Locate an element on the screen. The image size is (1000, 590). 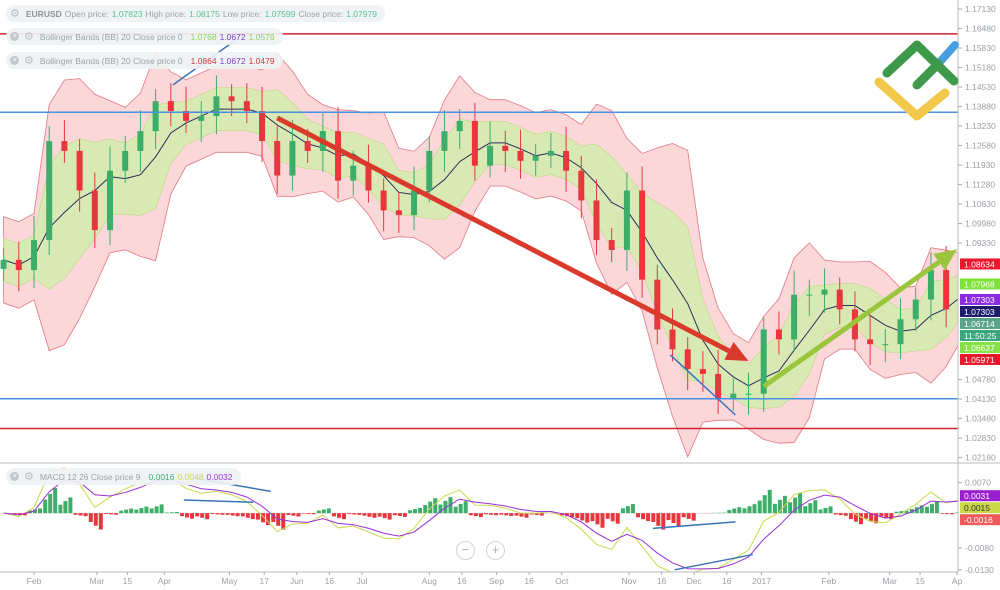
indicator-value: 1.0479 is located at coordinates (261, 60).